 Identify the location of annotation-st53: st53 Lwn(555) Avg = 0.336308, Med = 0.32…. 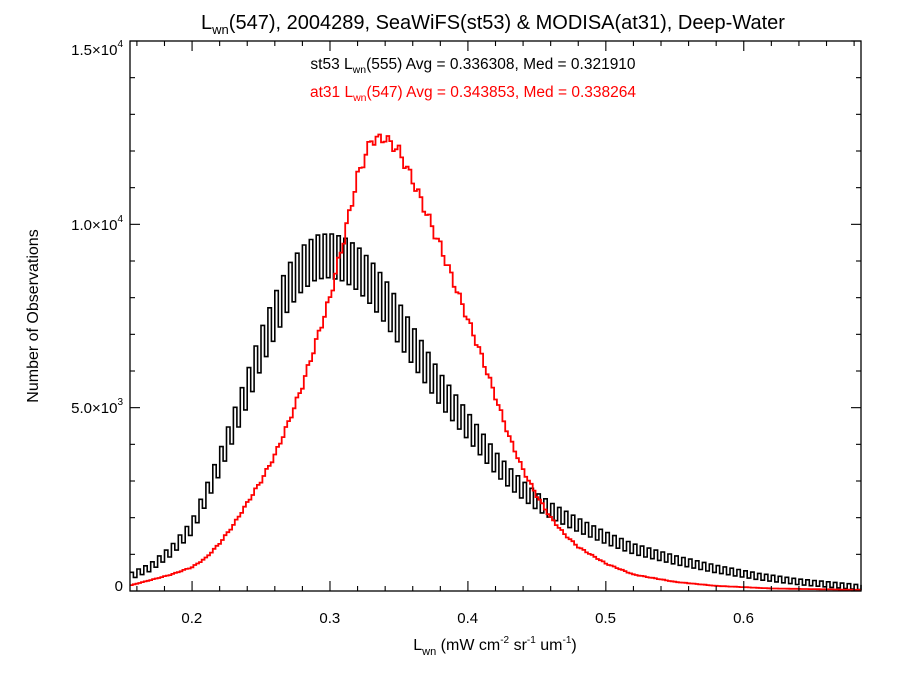
(473, 66).